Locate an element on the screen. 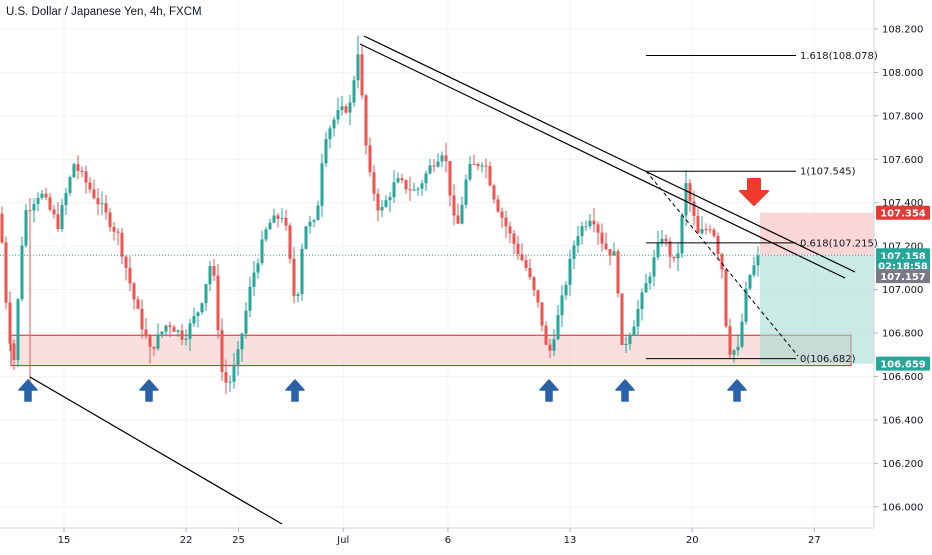 The image size is (932, 555). fib-level-label: 0.618(107.215) is located at coordinates (839, 243).